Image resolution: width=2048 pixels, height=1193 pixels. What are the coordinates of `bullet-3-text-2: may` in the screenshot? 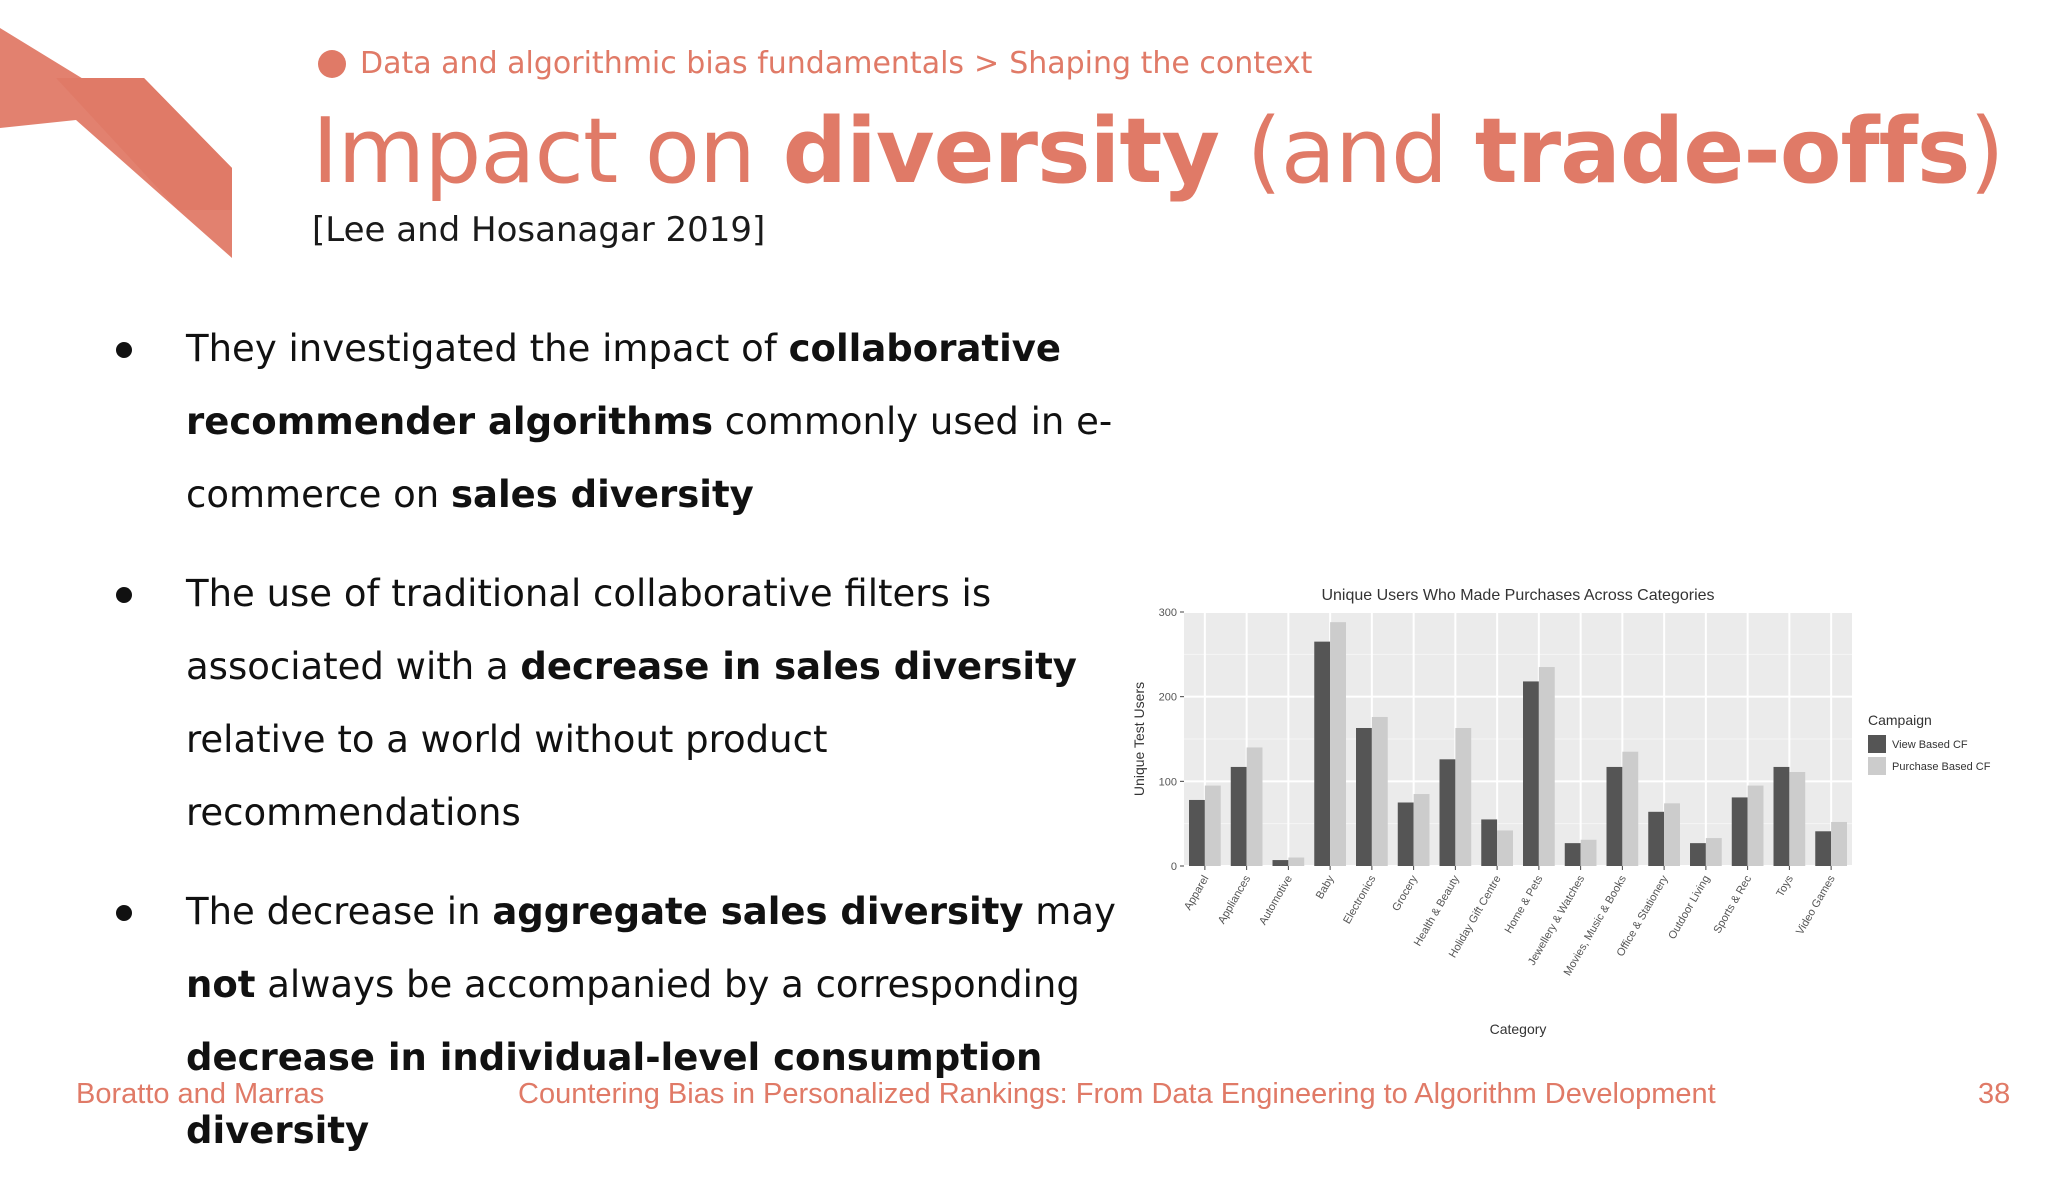 It's located at (1069, 911).